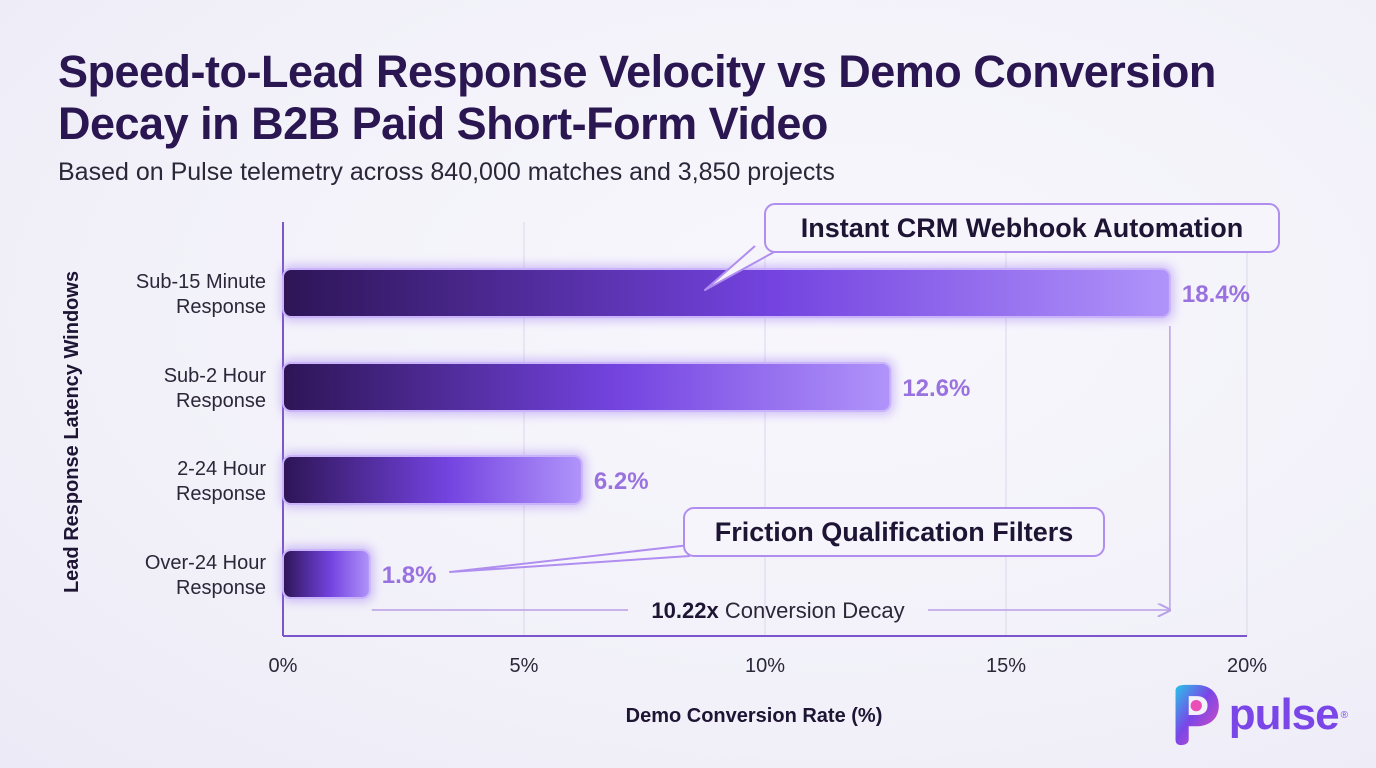 The height and width of the screenshot is (768, 1376). Describe the element at coordinates (1284, 714) in the screenshot. I see `brand-name: pulse` at that location.